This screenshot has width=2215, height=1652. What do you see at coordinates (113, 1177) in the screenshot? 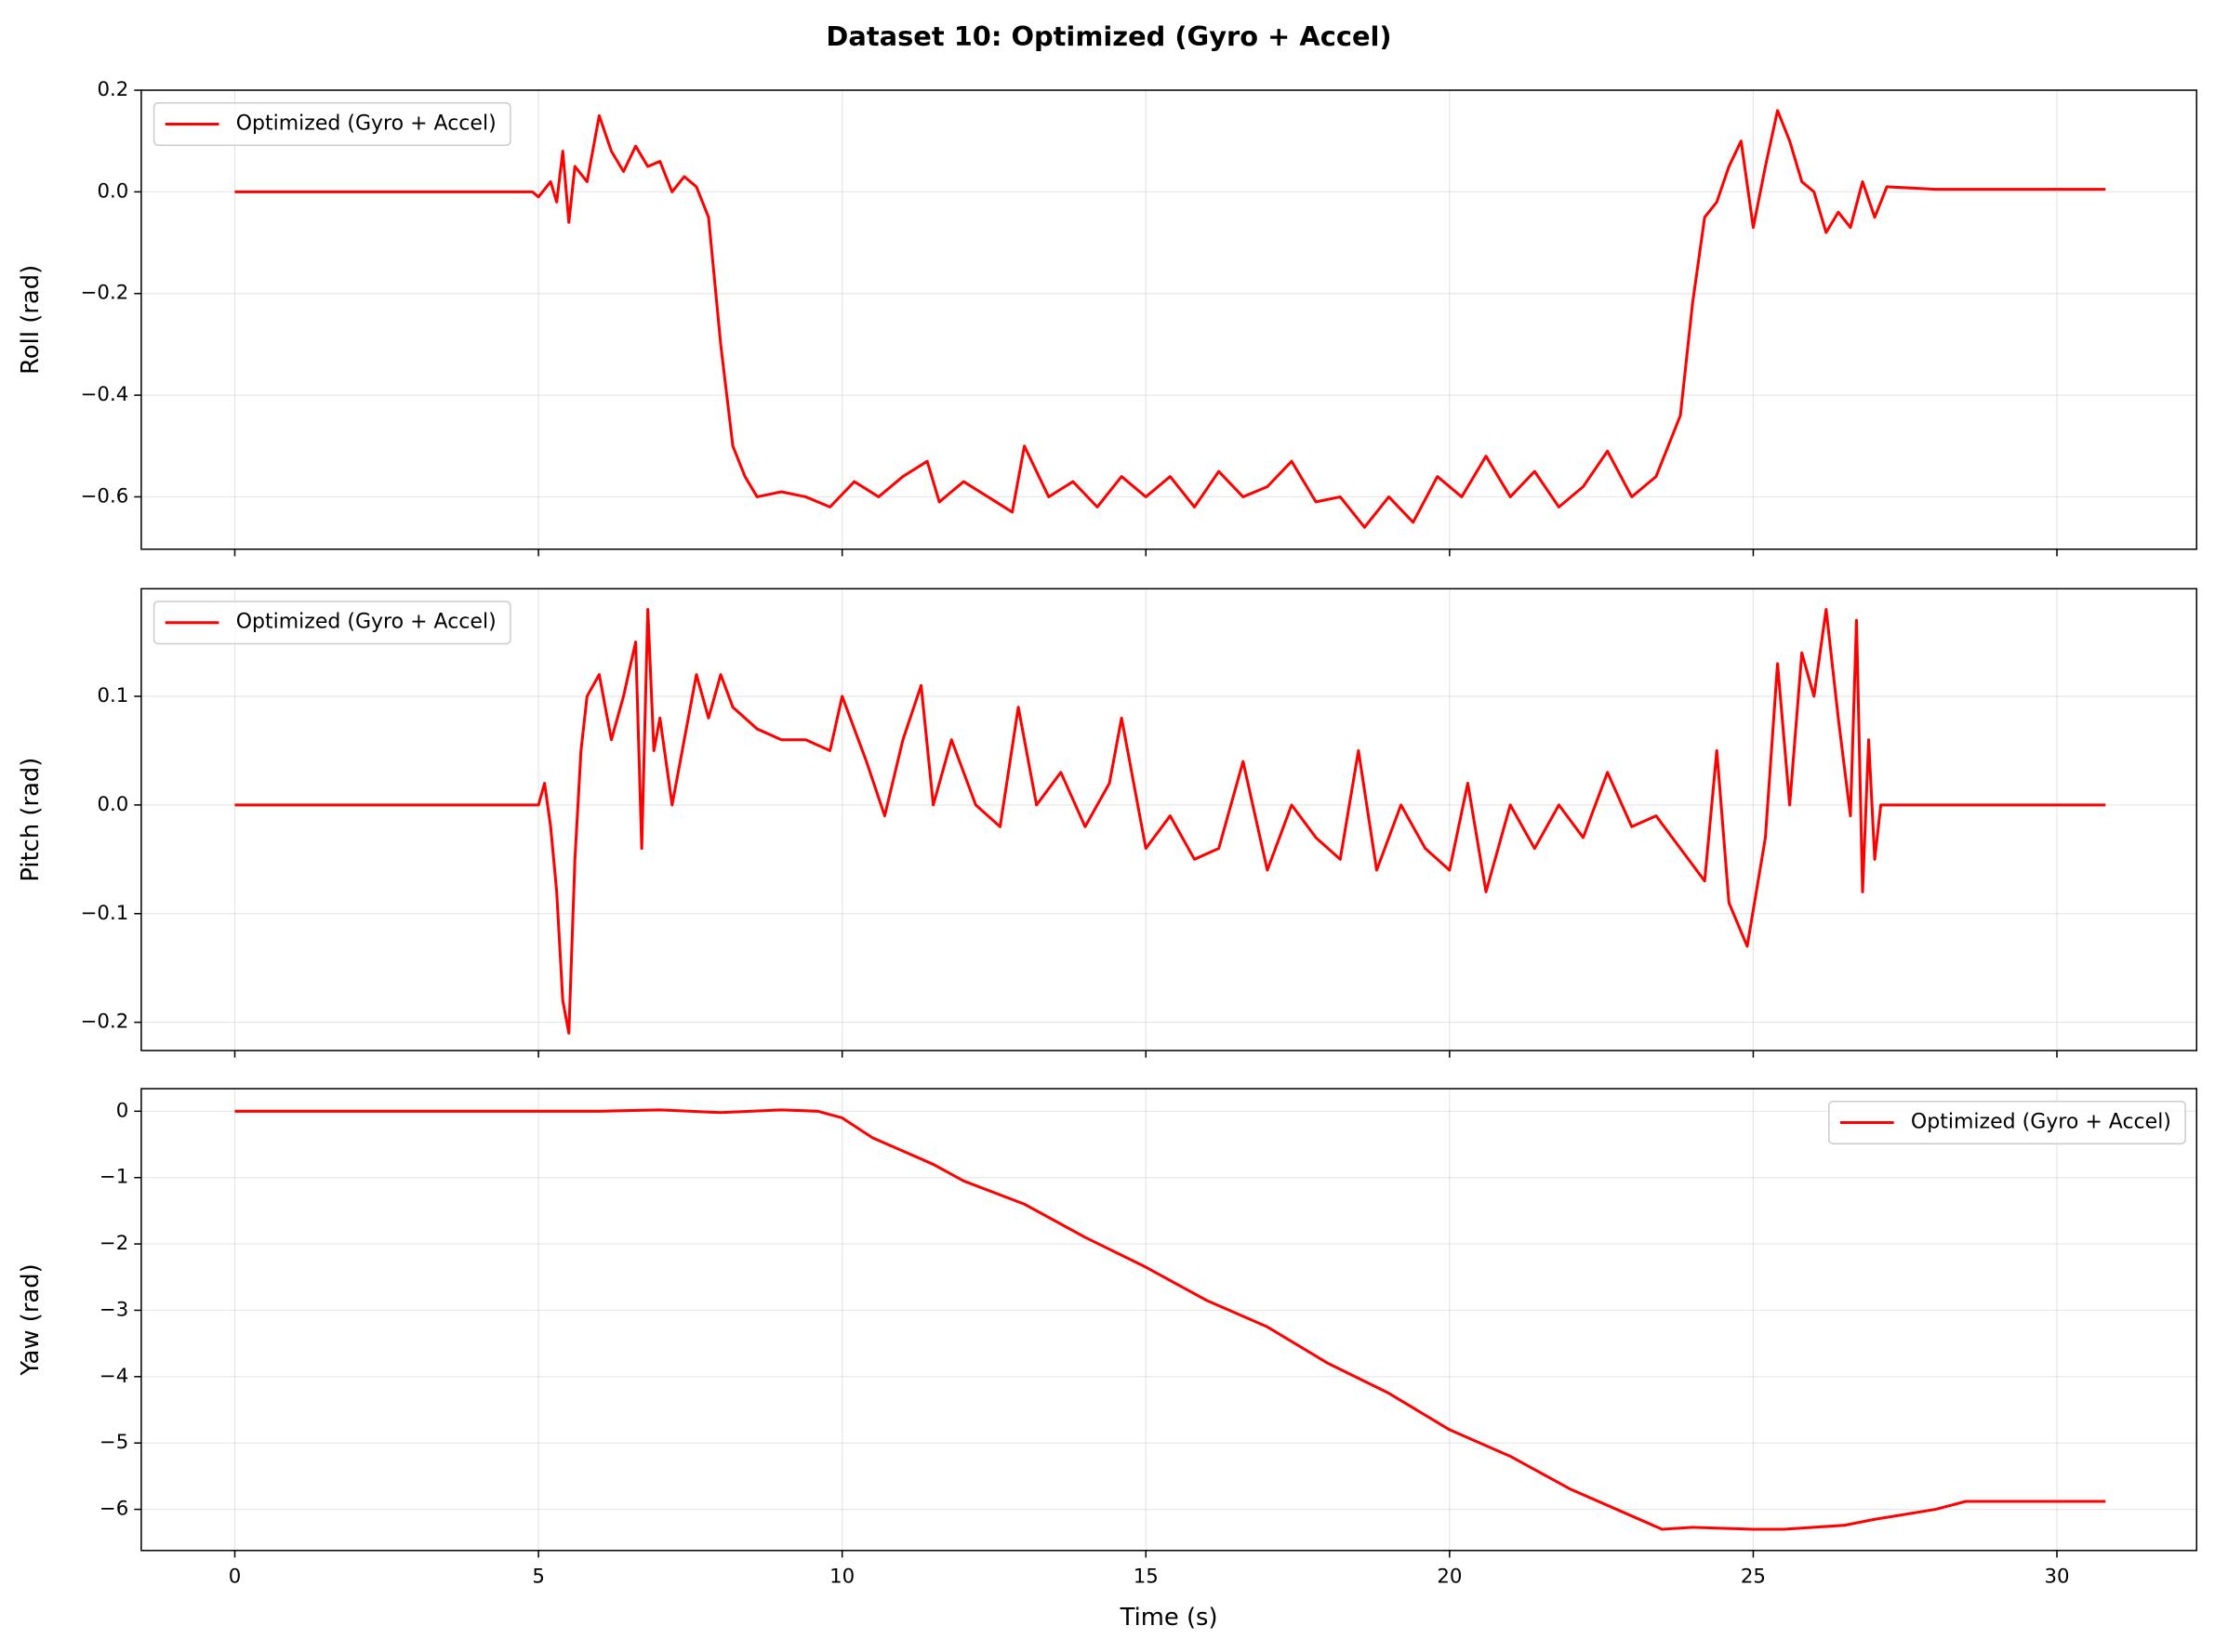
I see `y-tick-label: −1` at bounding box center [113, 1177].